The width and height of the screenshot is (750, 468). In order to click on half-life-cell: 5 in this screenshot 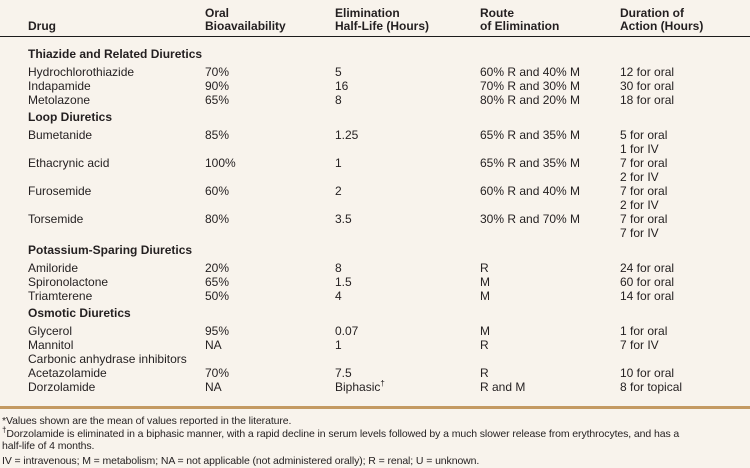, I will do `click(338, 72)`.